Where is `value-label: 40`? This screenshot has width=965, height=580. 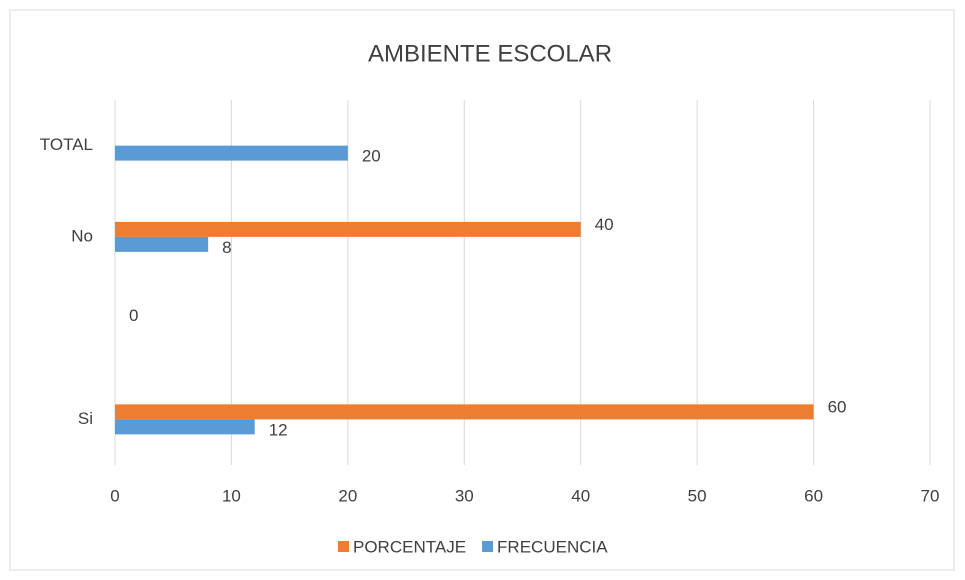 value-label: 40 is located at coordinates (604, 224).